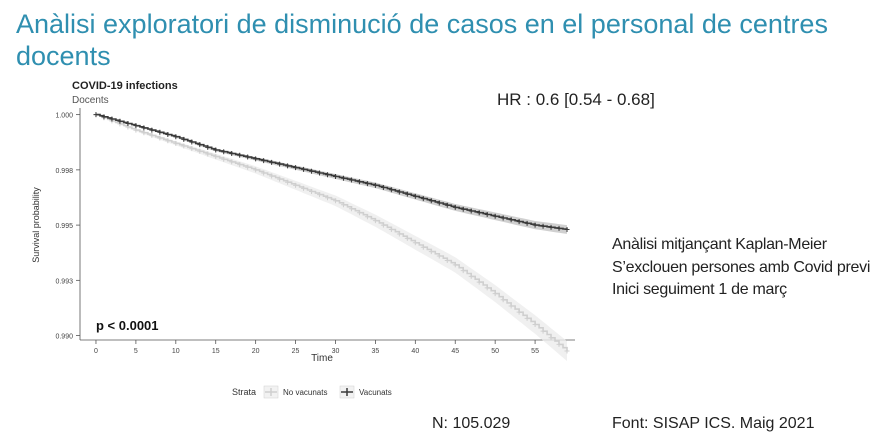 The image size is (882, 439). I want to click on x-tick-label: 10, so click(176, 351).